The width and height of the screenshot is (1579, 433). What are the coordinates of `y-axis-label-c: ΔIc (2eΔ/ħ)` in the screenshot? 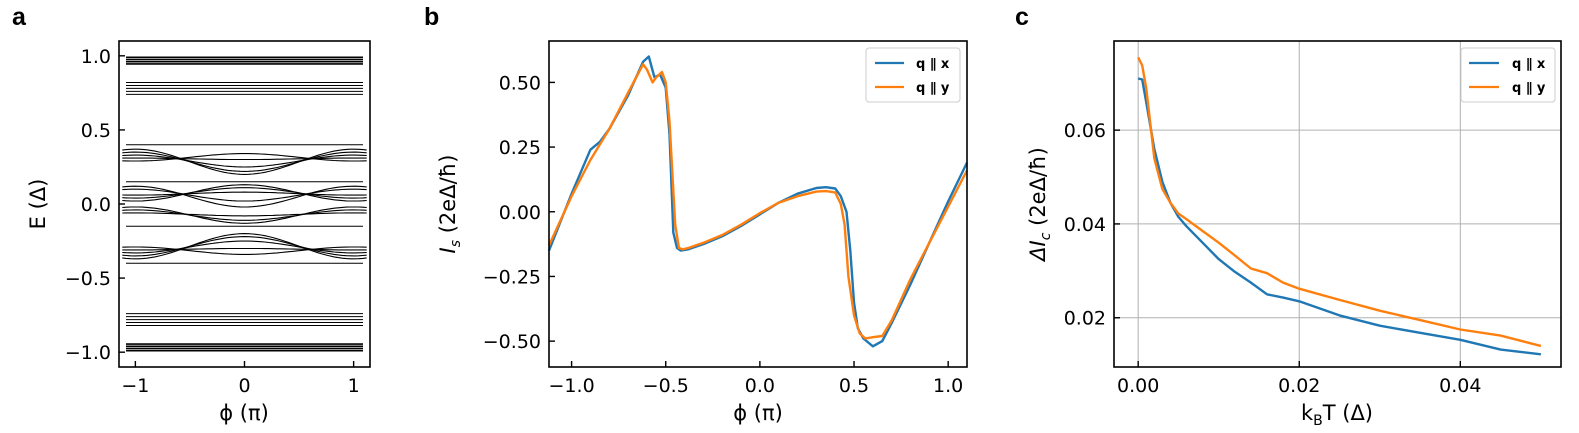 It's located at (1040, 205).